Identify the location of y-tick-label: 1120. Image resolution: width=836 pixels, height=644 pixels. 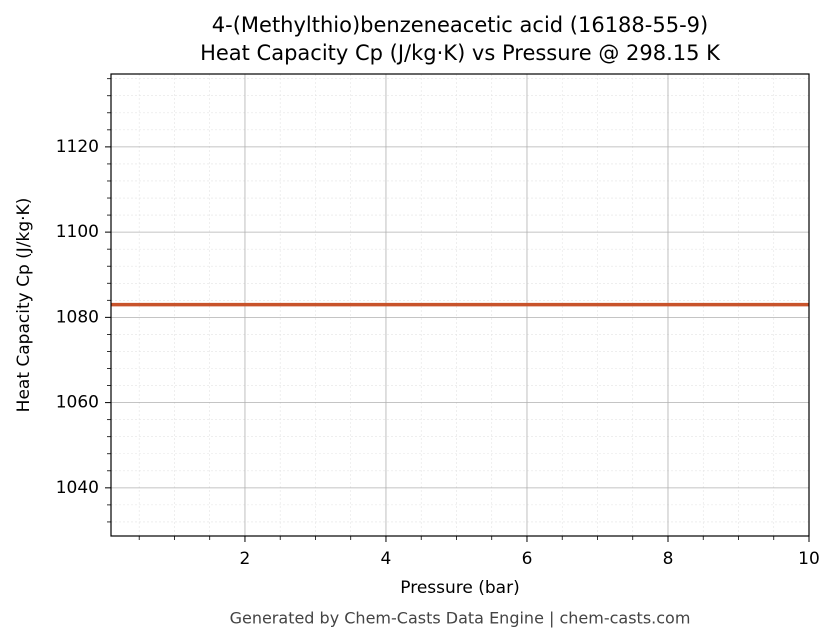
(77, 147).